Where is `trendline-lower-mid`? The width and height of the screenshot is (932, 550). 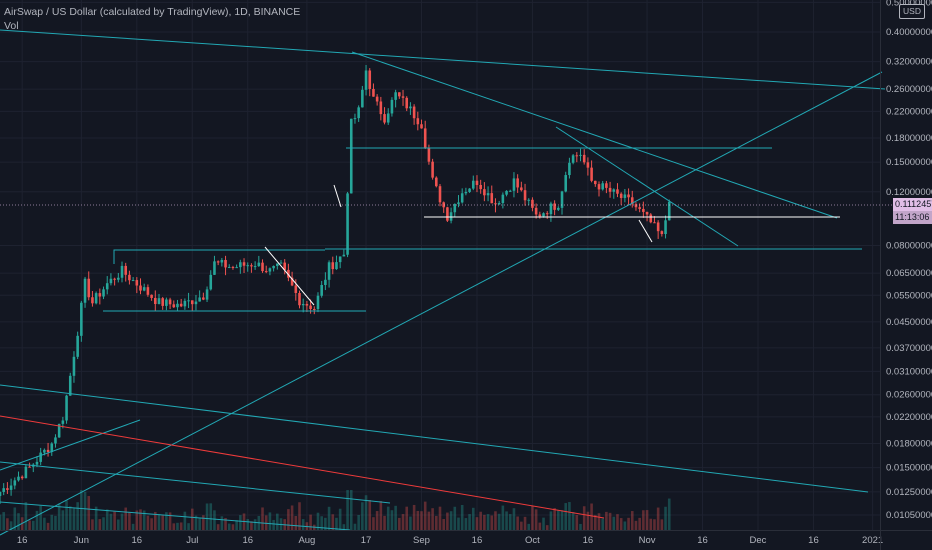 trendline-lower-mid is located at coordinates (195, 482).